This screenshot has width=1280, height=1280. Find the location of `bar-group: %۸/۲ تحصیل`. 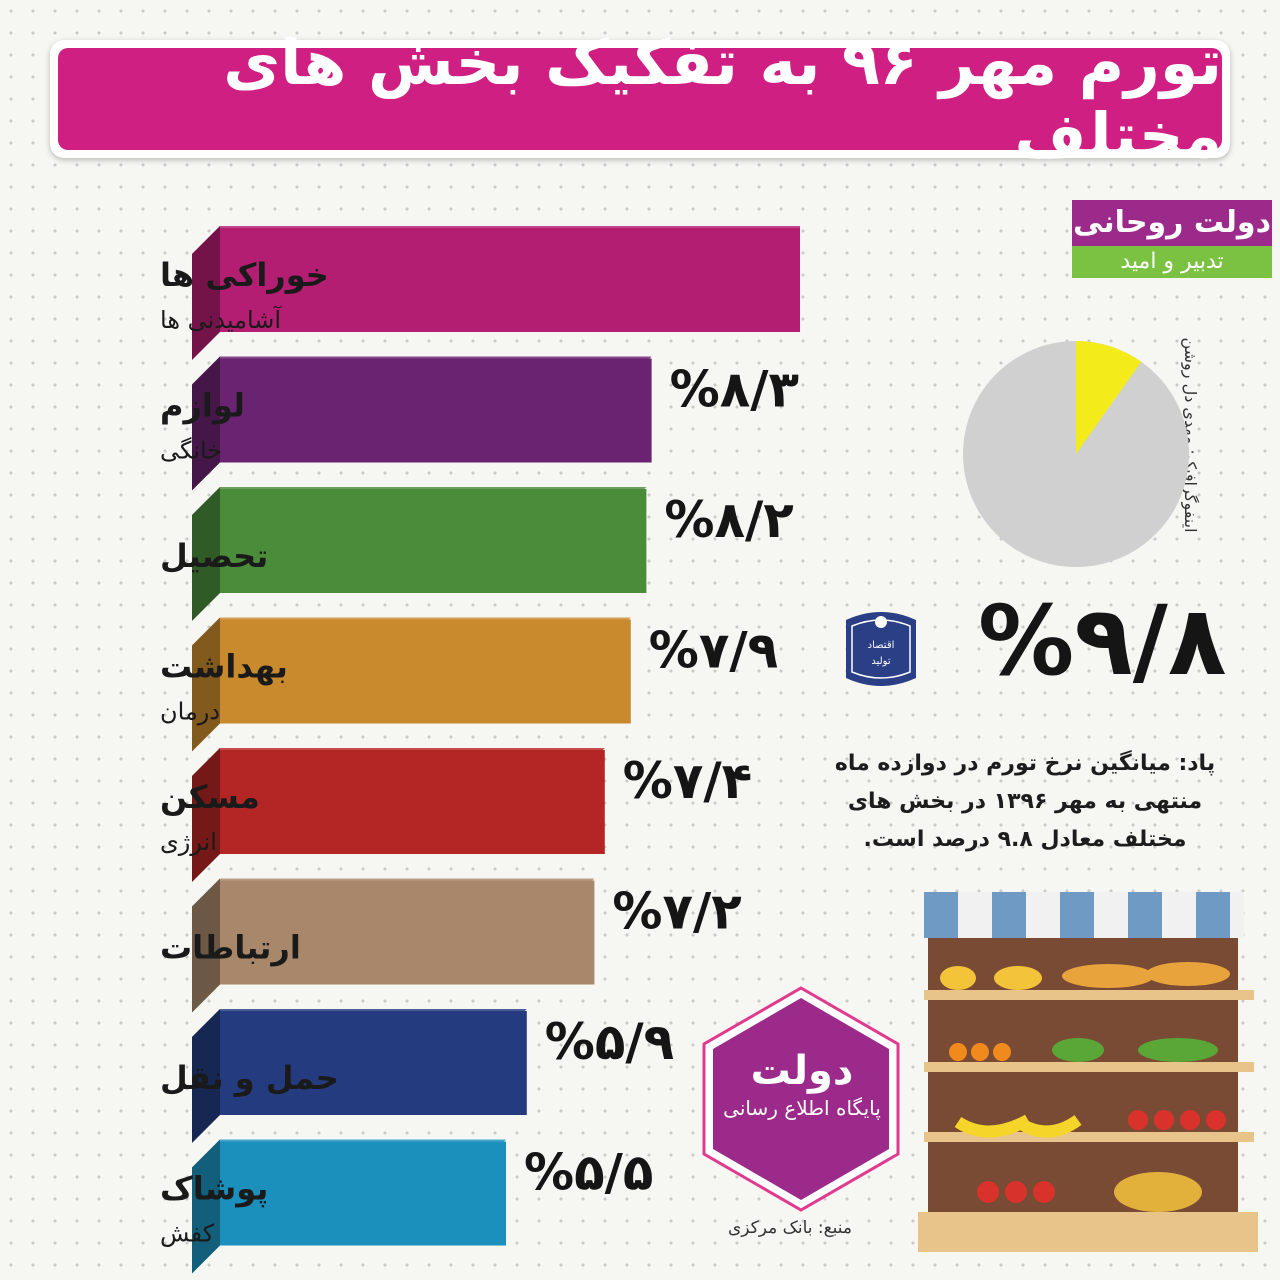

bar-group: %۸/۲ تحصیل is located at coordinates (477, 554).